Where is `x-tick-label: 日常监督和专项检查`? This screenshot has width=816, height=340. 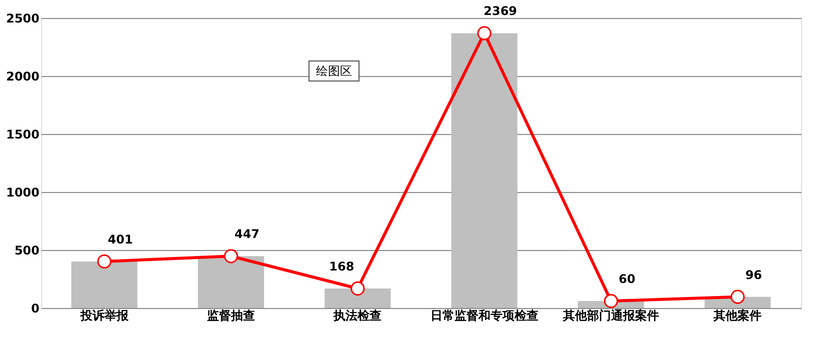 x-tick-label: 日常监督和专项检查 is located at coordinates (484, 315).